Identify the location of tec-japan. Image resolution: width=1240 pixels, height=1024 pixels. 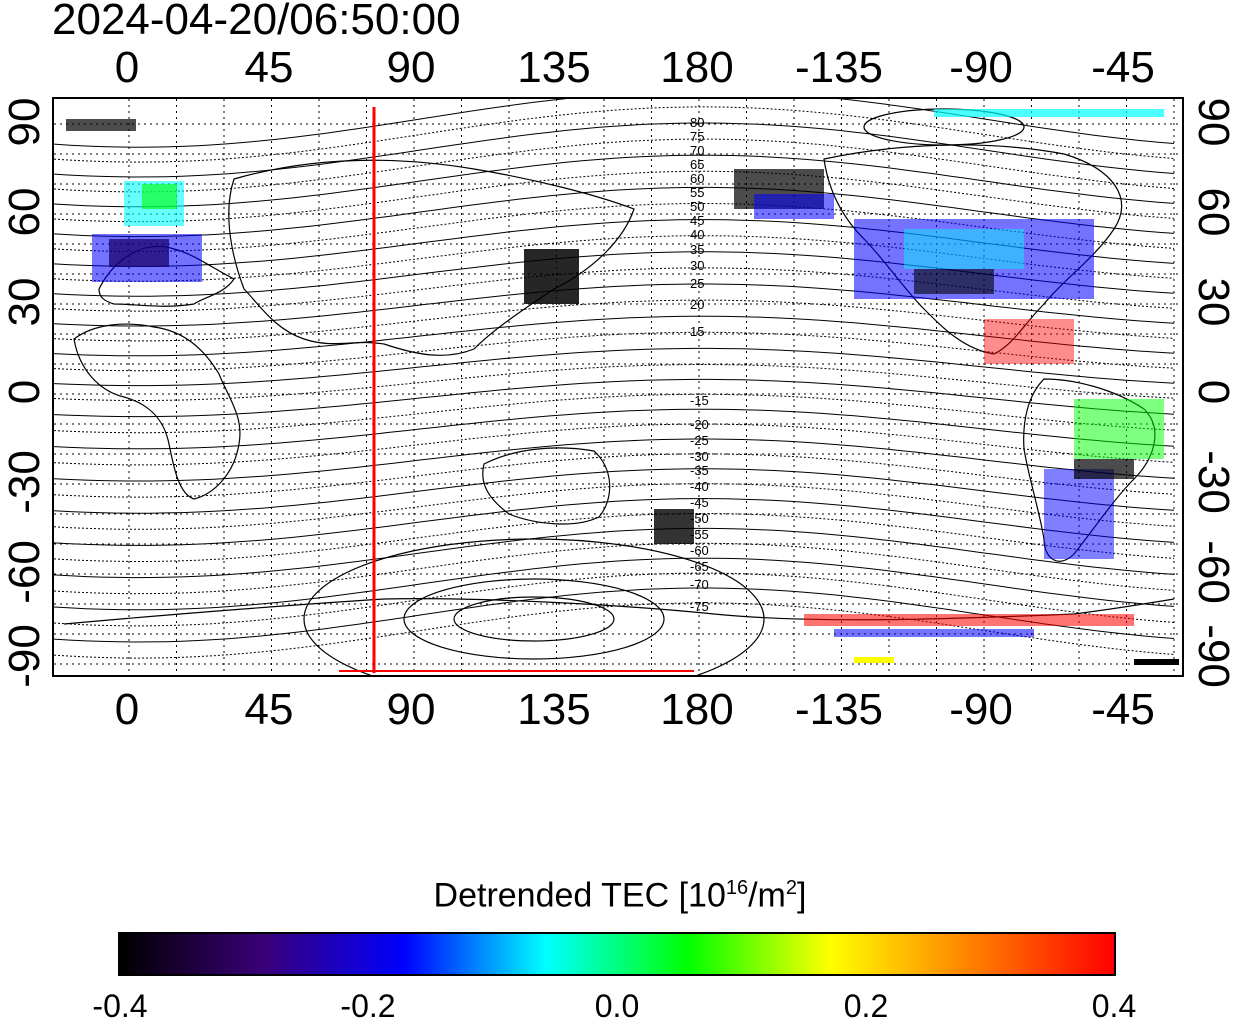
(551, 276).